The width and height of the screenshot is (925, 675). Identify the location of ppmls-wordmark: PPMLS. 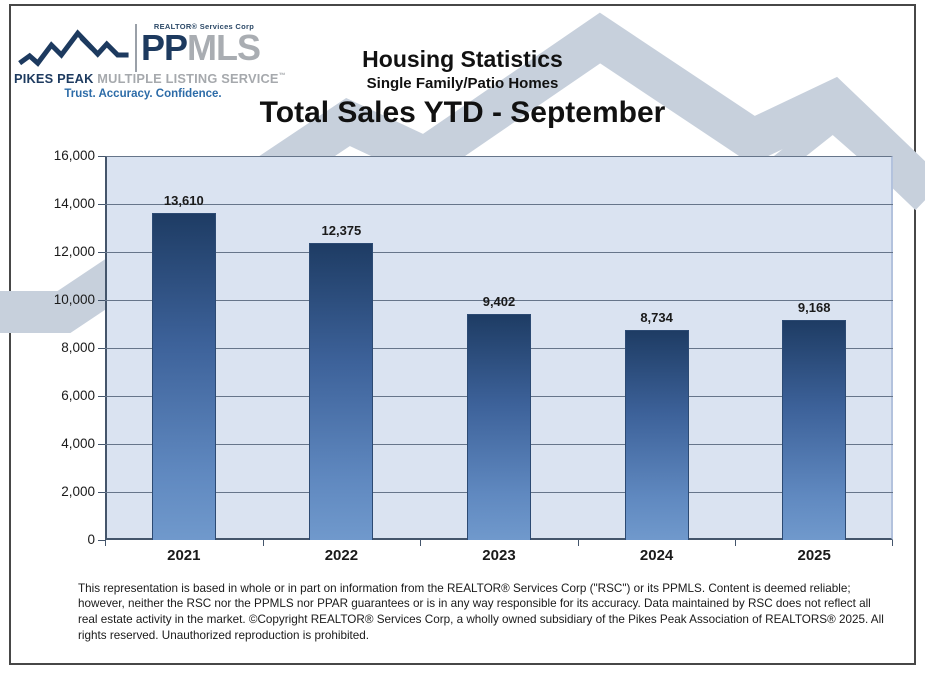
(201, 48).